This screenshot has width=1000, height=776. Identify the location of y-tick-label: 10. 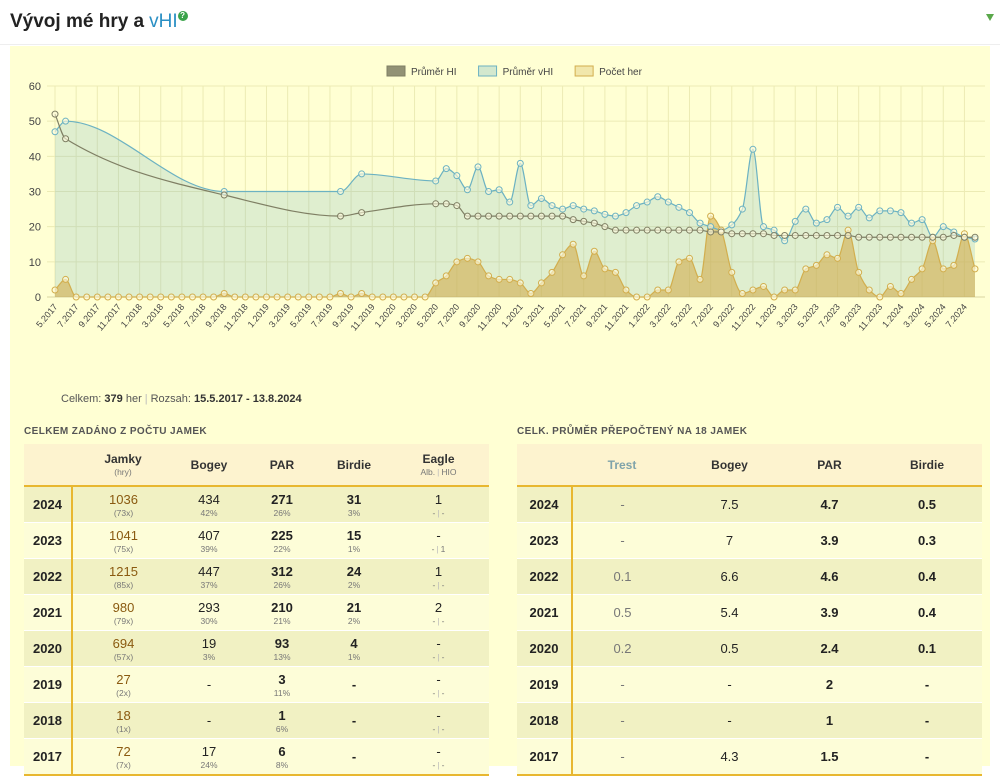
(35, 263).